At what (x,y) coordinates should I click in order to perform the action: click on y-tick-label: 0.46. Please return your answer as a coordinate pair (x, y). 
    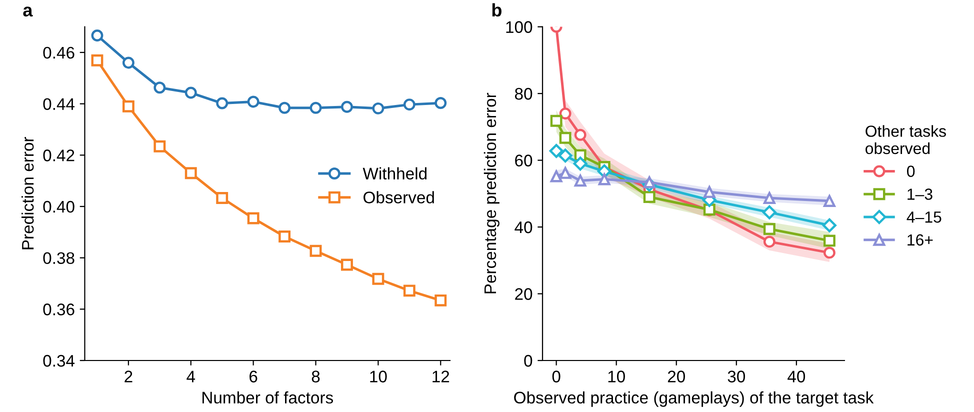
    Looking at the image, I should click on (58, 52).